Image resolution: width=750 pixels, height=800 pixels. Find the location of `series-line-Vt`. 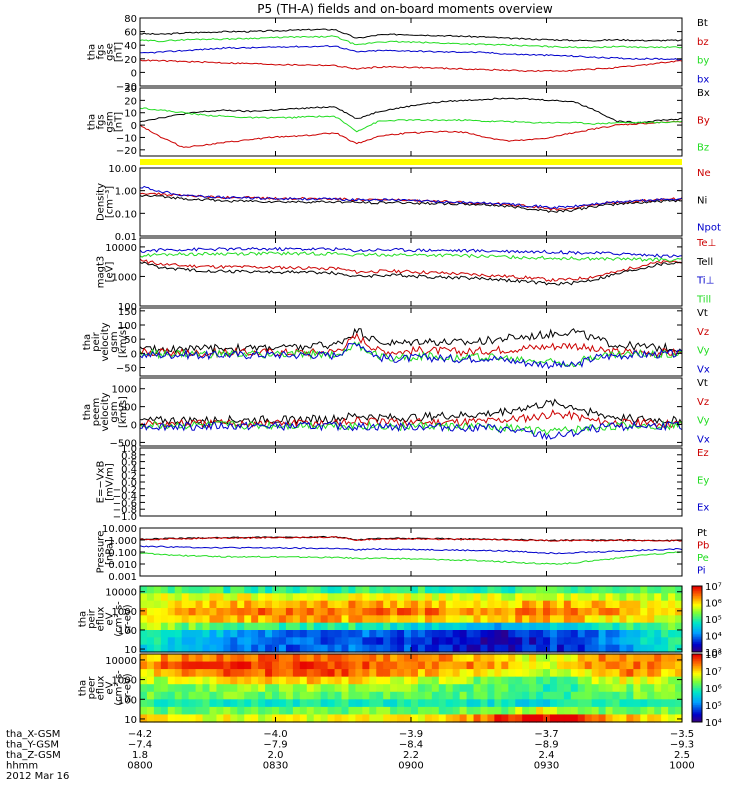

series-line-Vt is located at coordinates (411, 341).